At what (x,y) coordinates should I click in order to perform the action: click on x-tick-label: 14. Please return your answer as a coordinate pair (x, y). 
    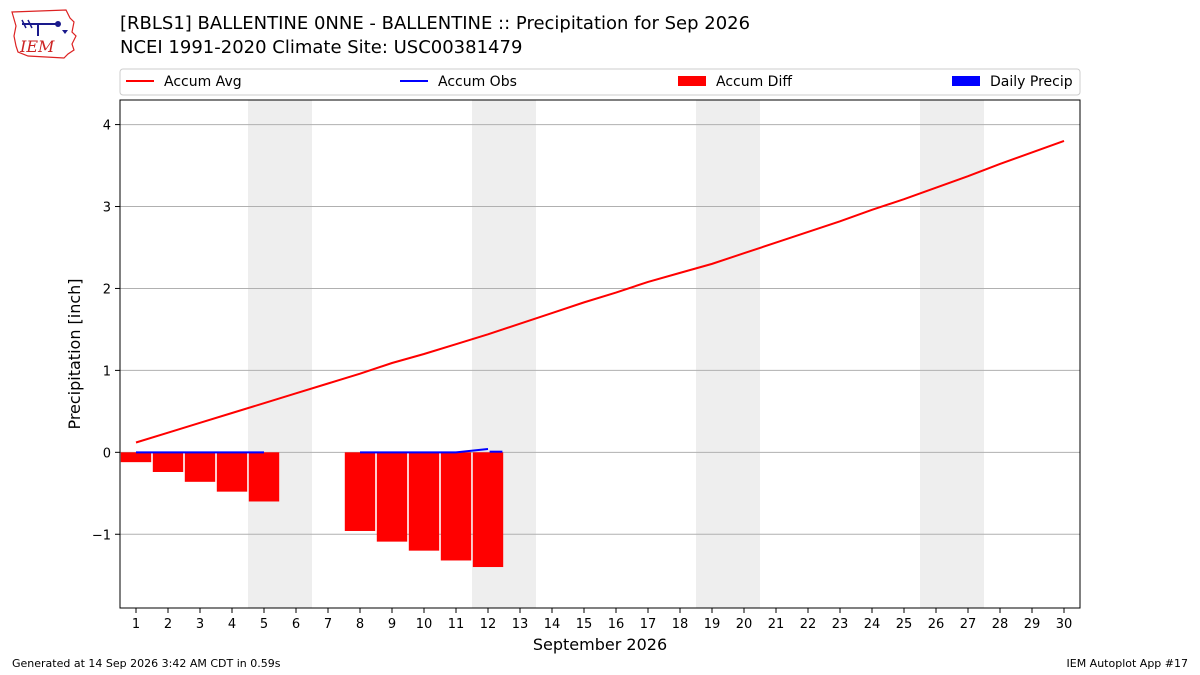
    Looking at the image, I should click on (552, 624).